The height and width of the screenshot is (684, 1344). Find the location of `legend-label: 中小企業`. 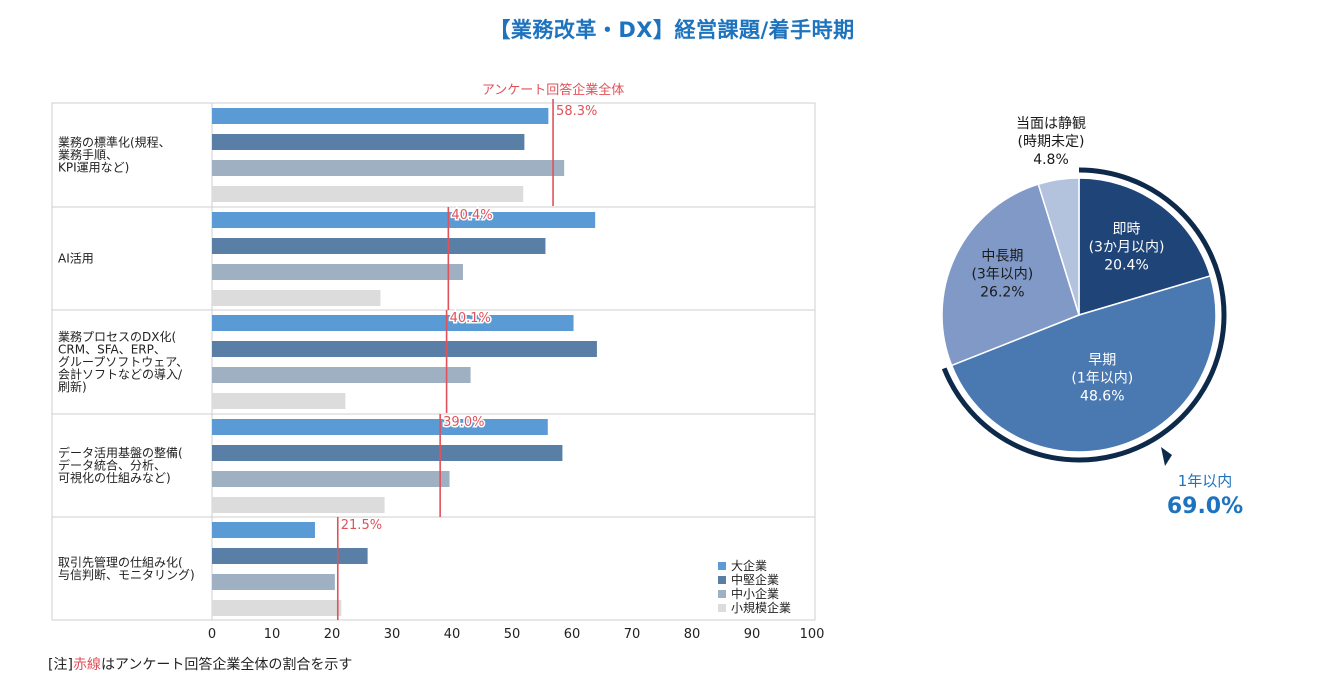

legend-label: 中小企業 is located at coordinates (755, 594).